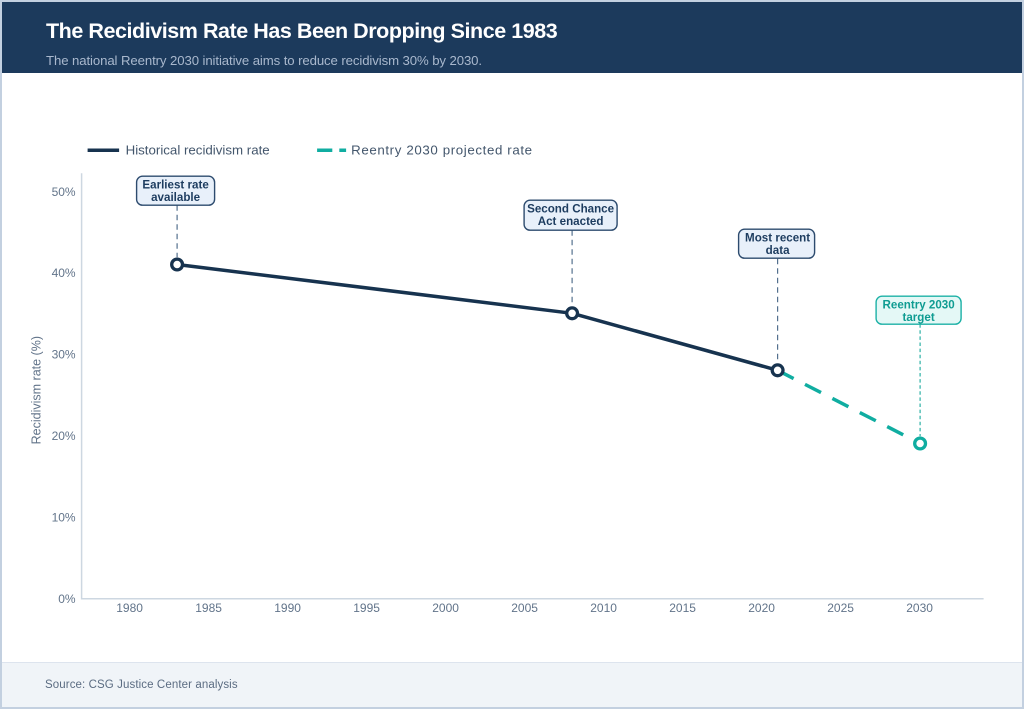 The image size is (1024, 709). I want to click on svg-text: 2015, so click(682, 608).